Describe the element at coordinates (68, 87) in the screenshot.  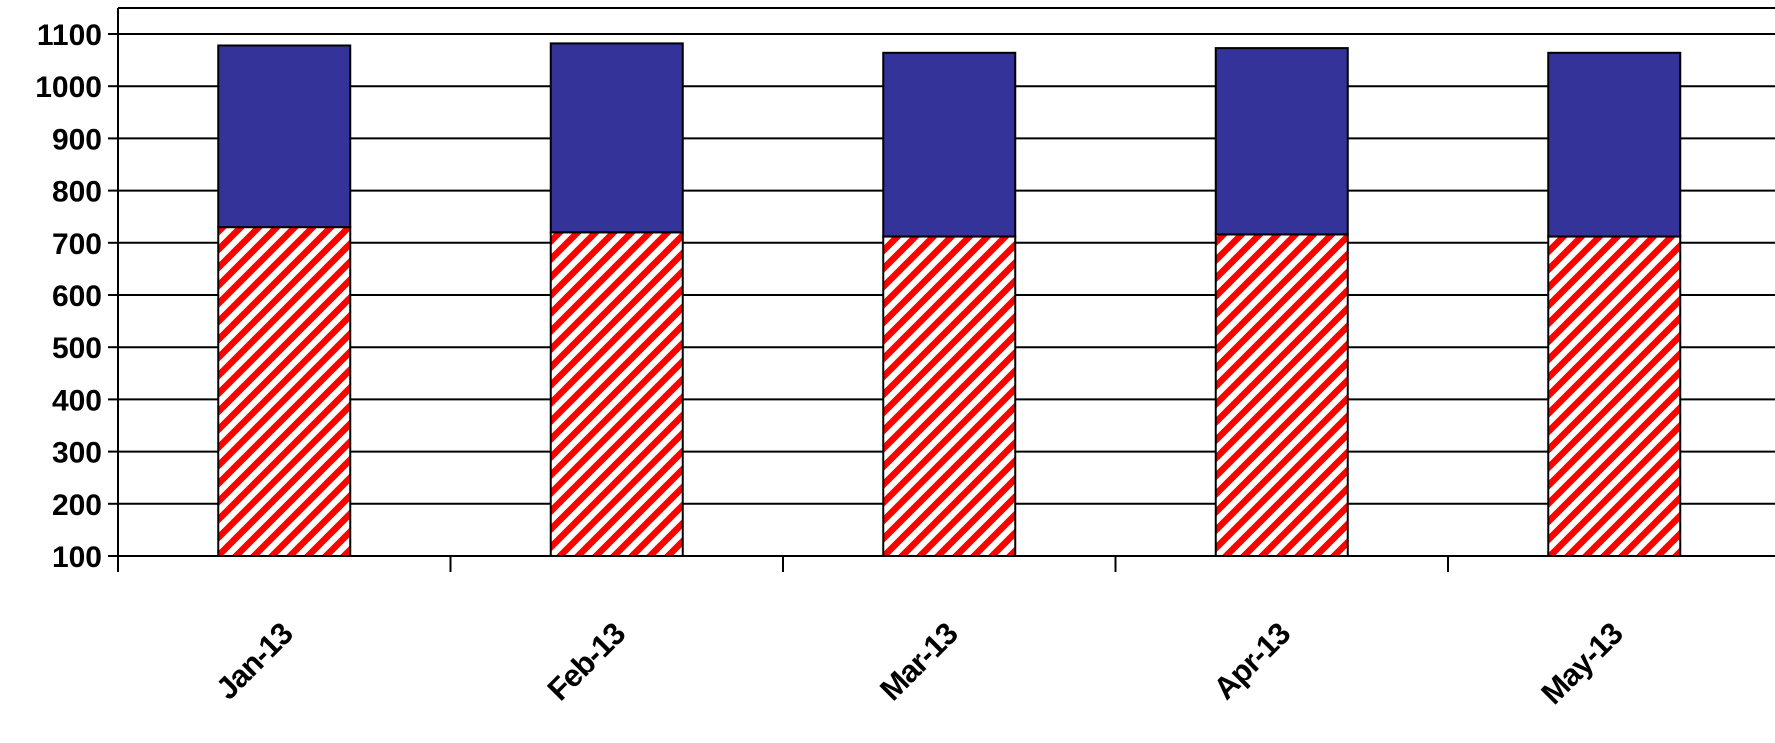
I see `y-tick-label: 1000` at that location.